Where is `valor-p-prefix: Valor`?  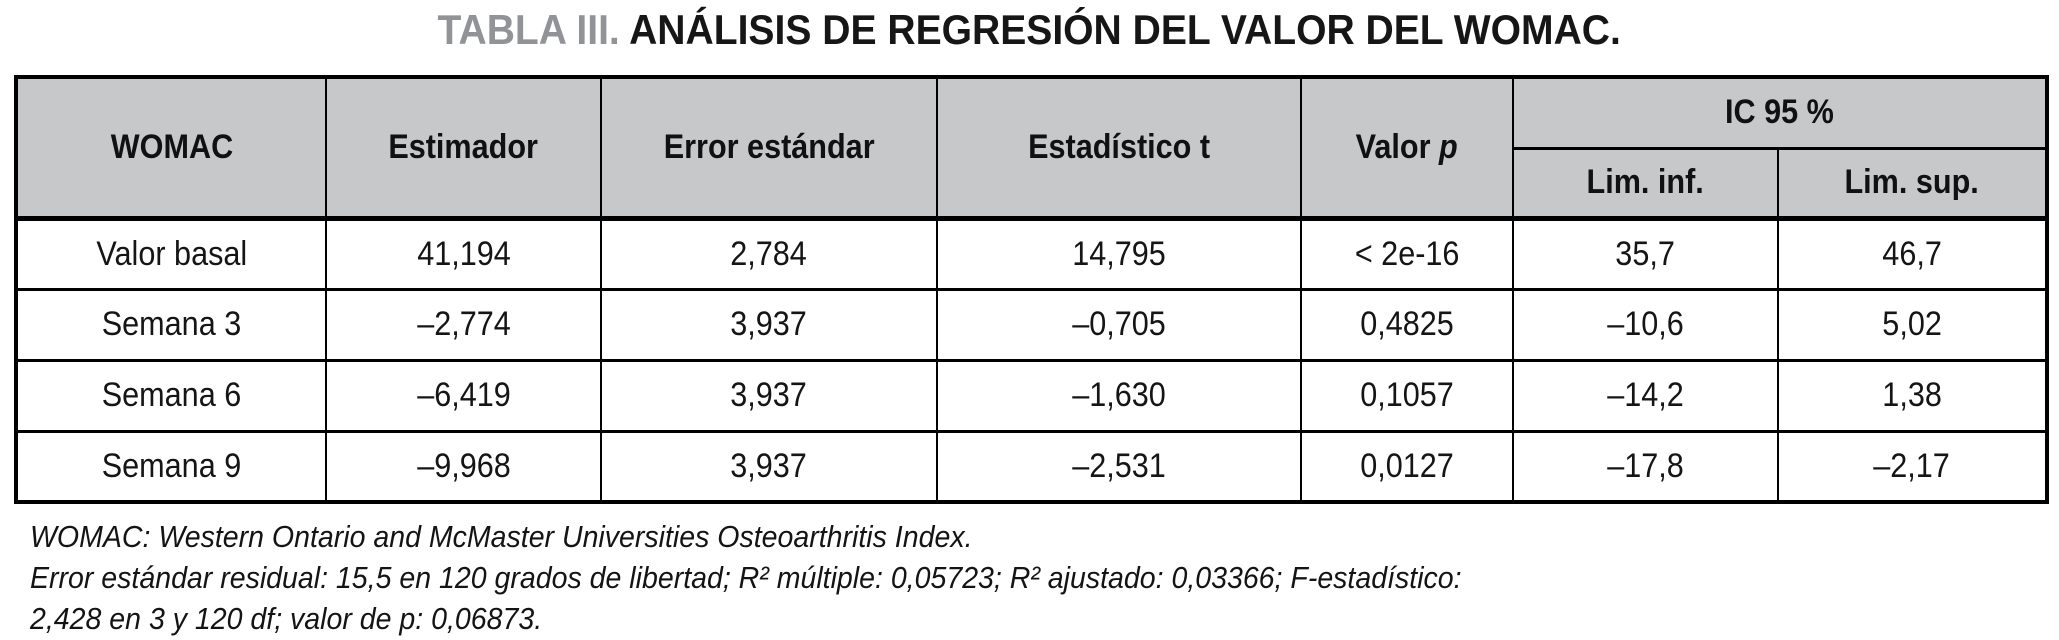
valor-p-prefix: Valor is located at coordinates (1397, 146).